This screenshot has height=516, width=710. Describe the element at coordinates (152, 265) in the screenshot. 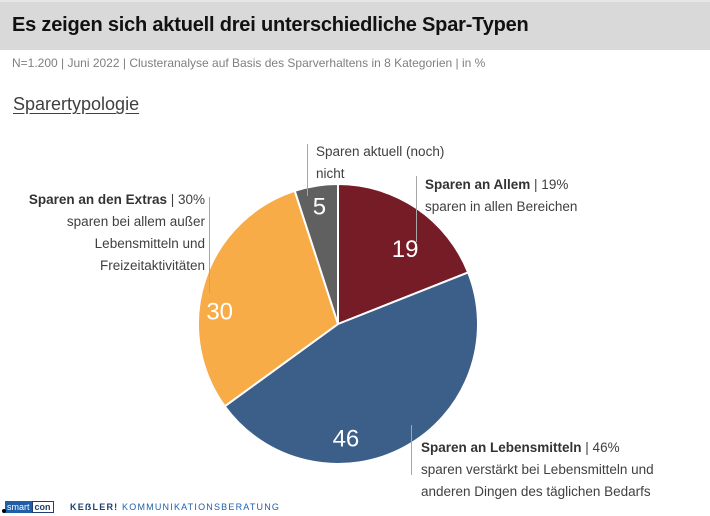

I see `label-extras-desc3: Freizeitaktivitäten` at that location.